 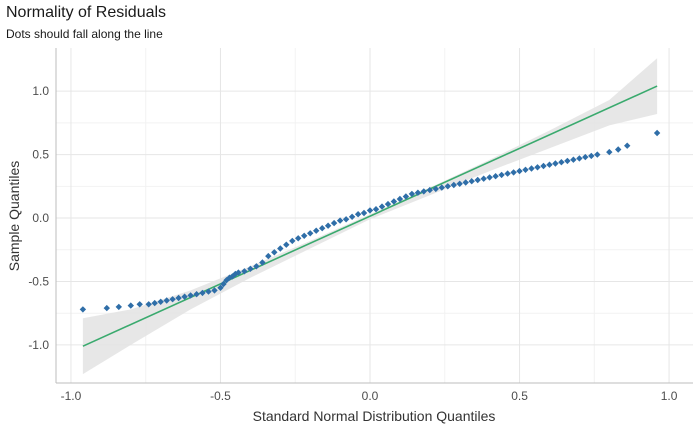 What do you see at coordinates (40, 218) in the screenshot?
I see `y-tick-label: 0.0` at bounding box center [40, 218].